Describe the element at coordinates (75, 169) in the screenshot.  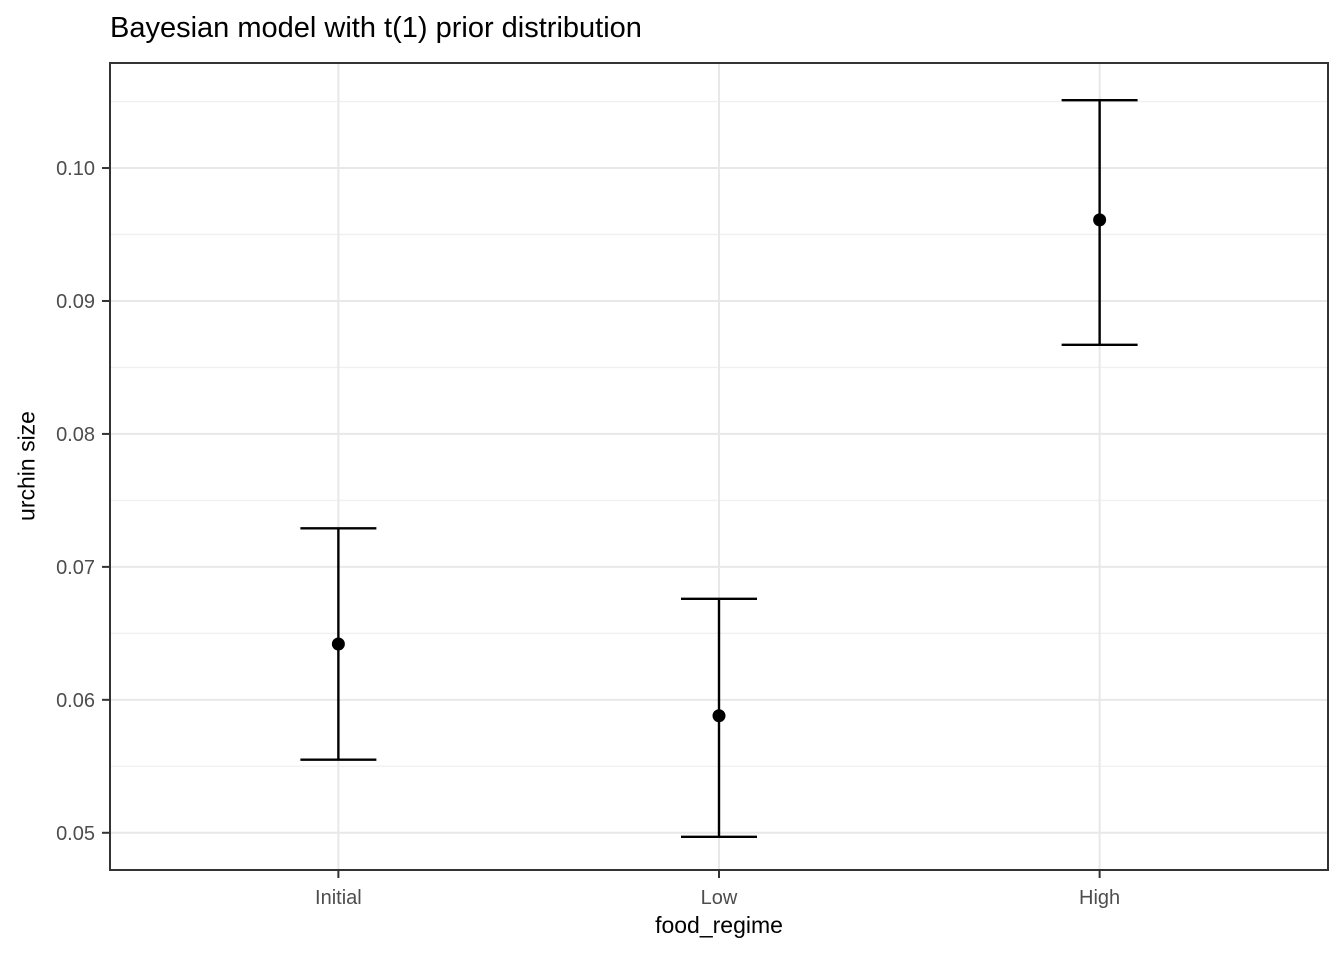
I see `y-tick-label: 0.10` at that location.